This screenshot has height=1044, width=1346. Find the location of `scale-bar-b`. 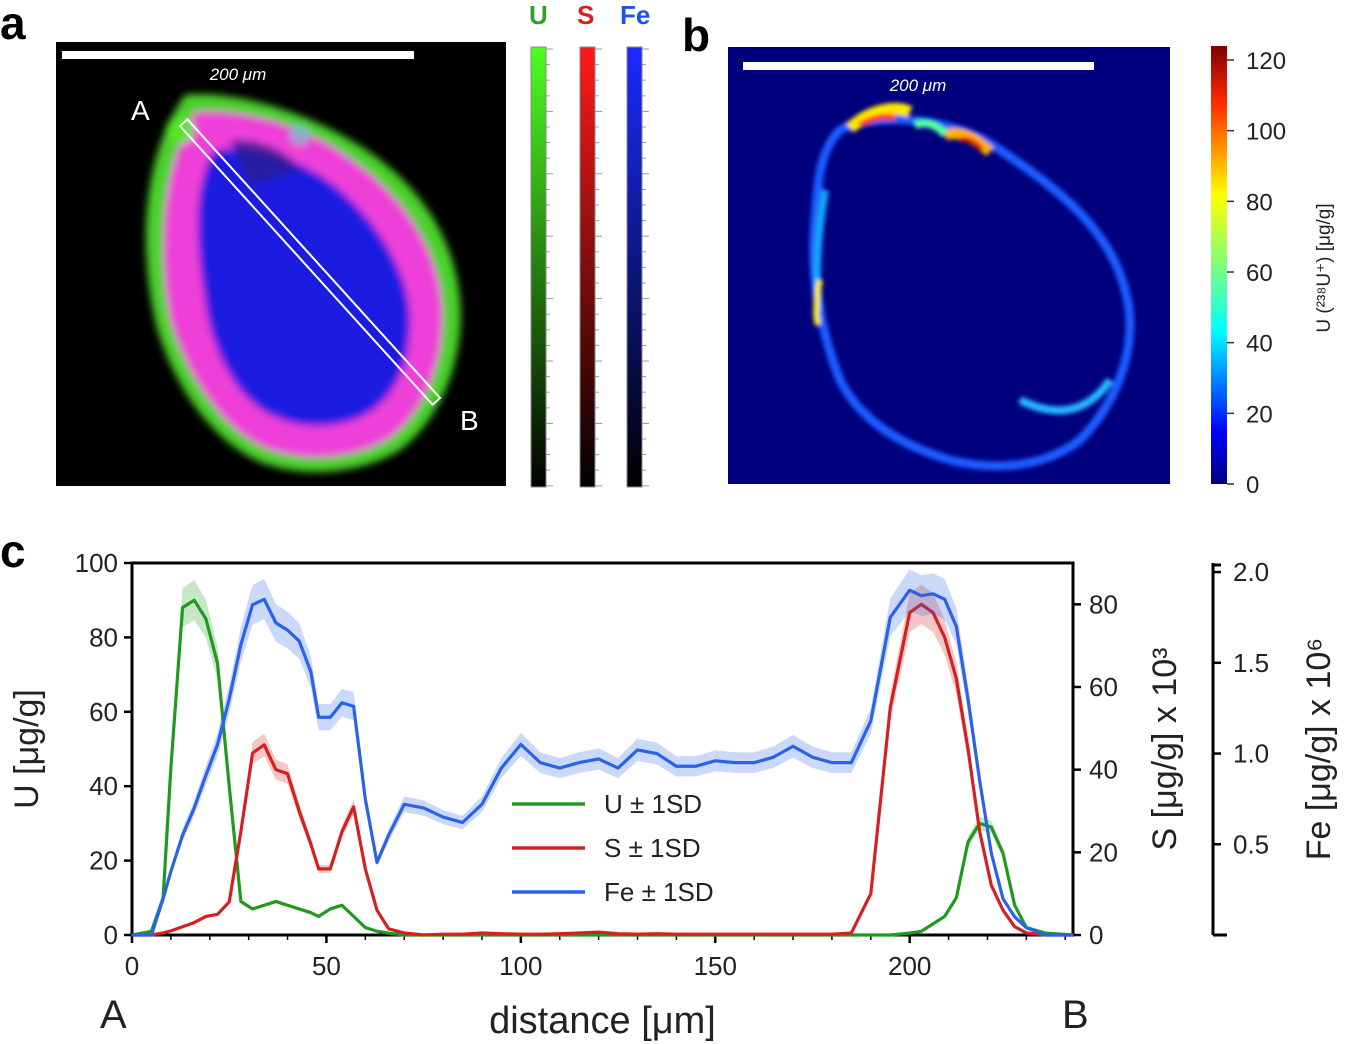

scale-bar-b is located at coordinates (918, 66).